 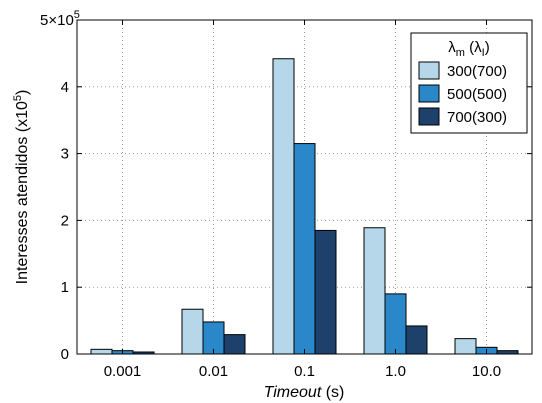 What do you see at coordinates (507, 352) in the screenshot?
I see `bar-3-10.0` at bounding box center [507, 352].